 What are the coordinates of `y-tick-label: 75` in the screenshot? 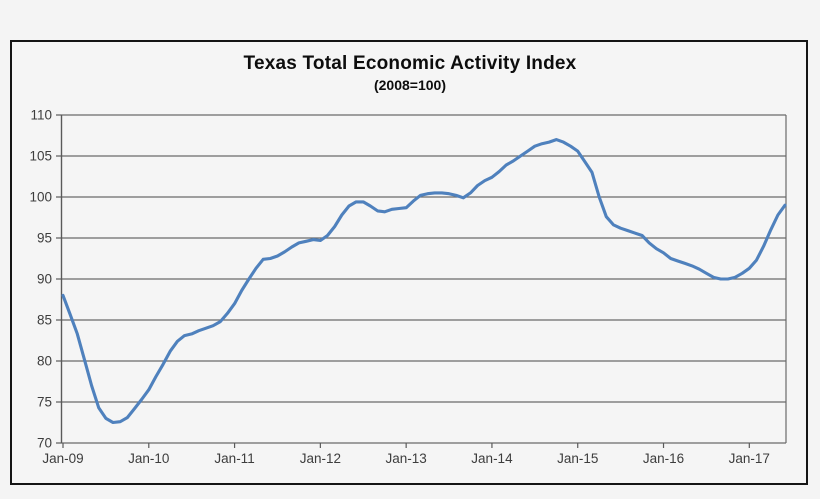 It's located at (44, 402).